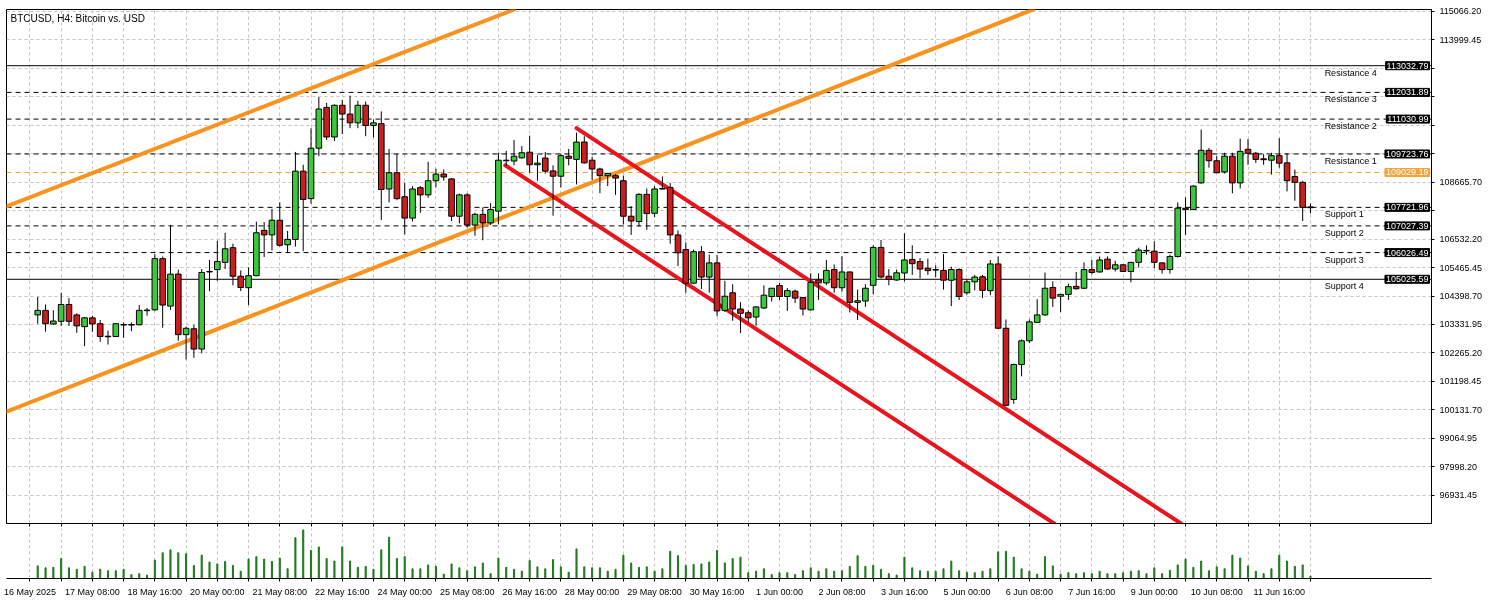 This screenshot has width=1511, height=606. What do you see at coordinates (92, 591) in the screenshot?
I see `x-tick-label: 17 May 08:00` at bounding box center [92, 591].